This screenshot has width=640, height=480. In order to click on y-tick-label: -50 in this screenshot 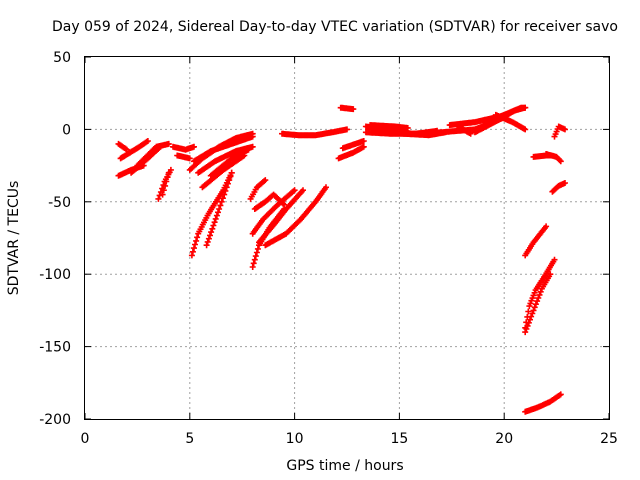, I will do `click(59, 203)`.